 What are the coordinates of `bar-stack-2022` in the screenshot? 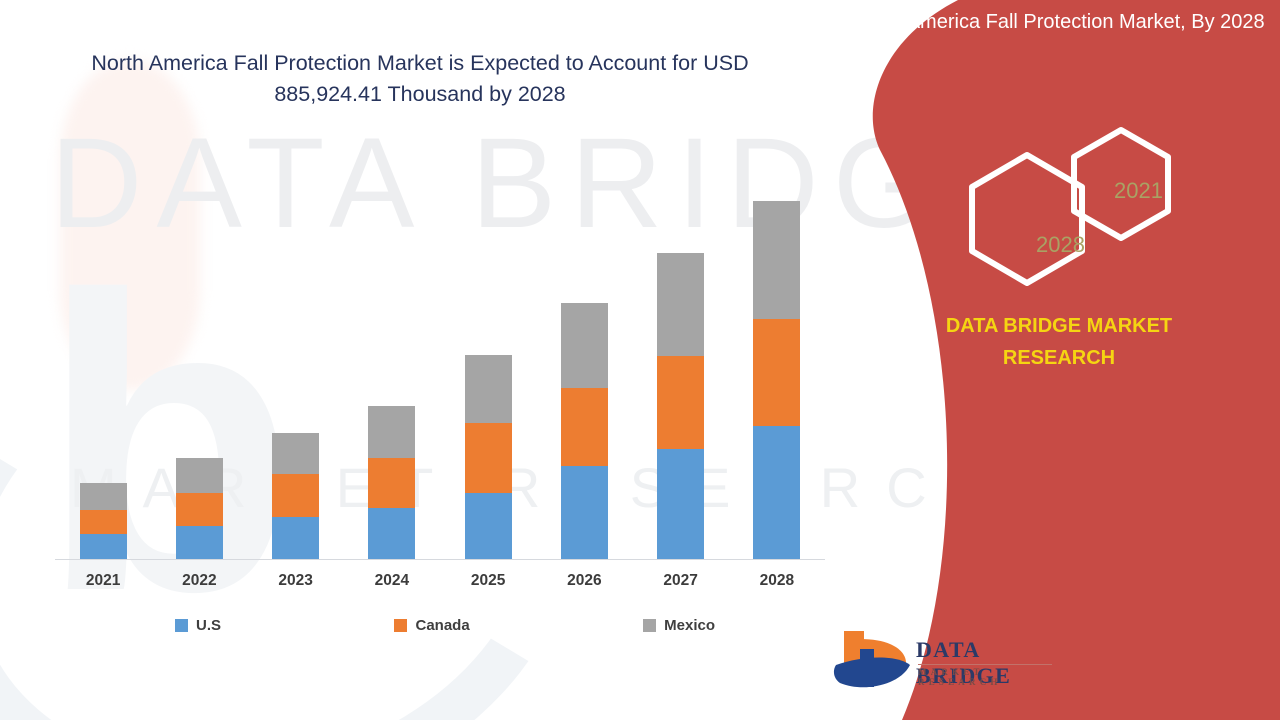 It's located at (199, 508).